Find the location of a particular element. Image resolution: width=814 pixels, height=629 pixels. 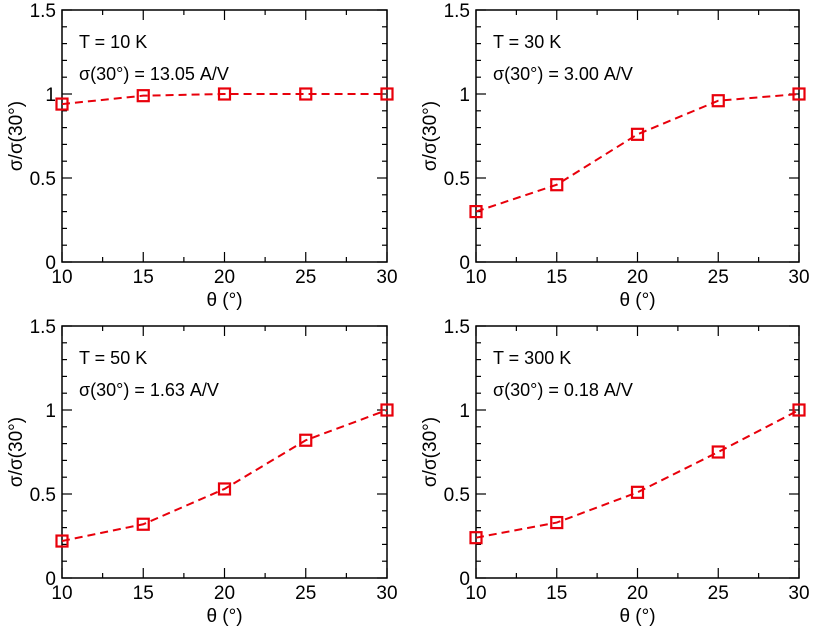

temperature-annotation: T = 10 K is located at coordinates (113, 42).